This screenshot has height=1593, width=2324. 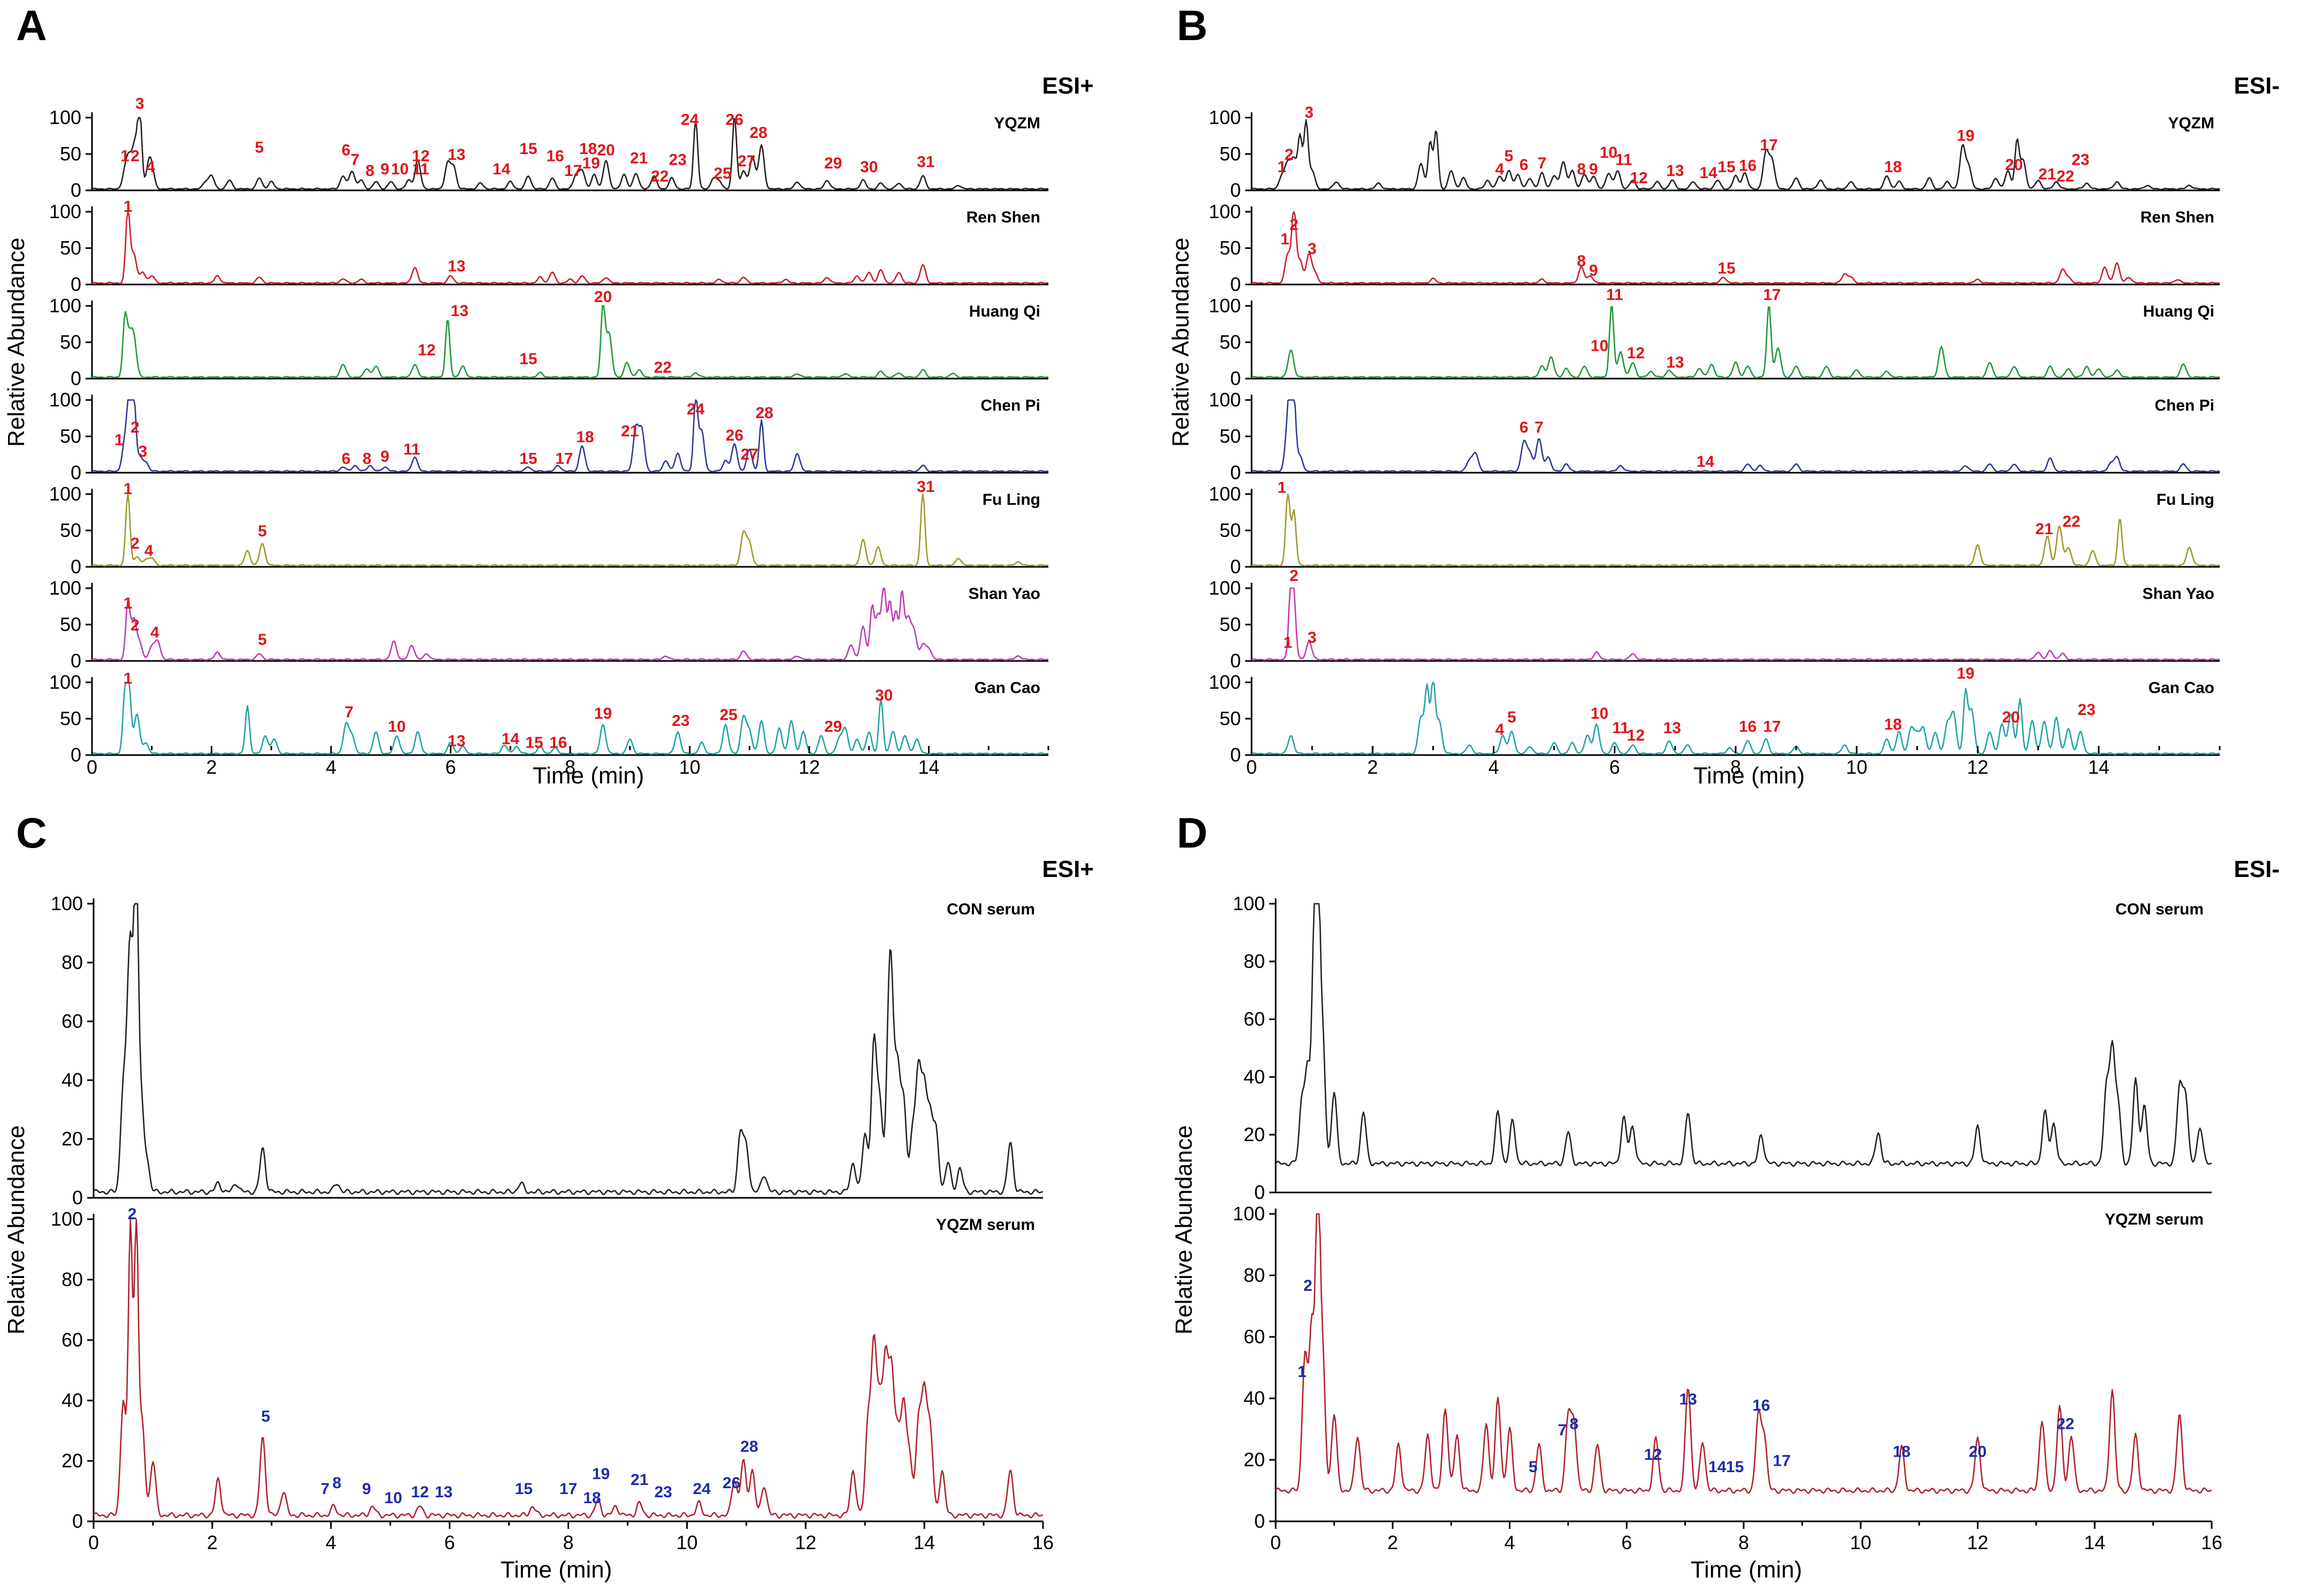 I want to click on x-tick-label: 14, so click(x=924, y=1542).